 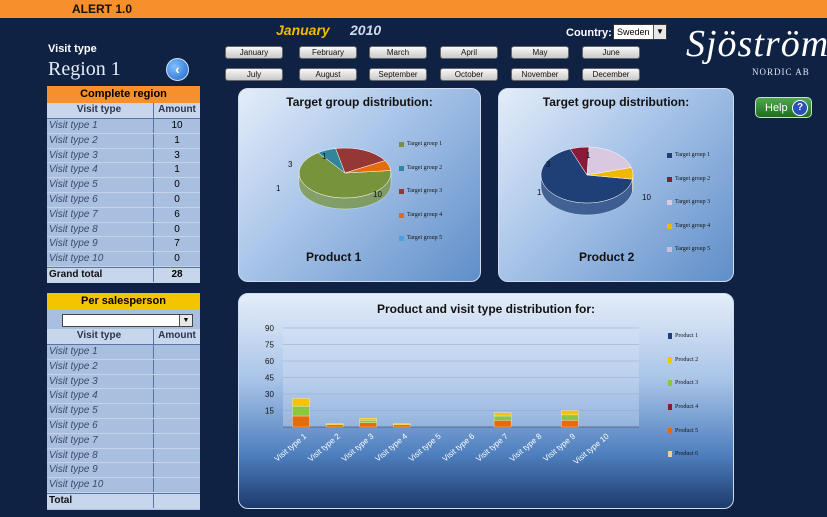 What do you see at coordinates (425, 447) in the screenshot?
I see `x-tick-label: Visit type 5` at bounding box center [425, 447].